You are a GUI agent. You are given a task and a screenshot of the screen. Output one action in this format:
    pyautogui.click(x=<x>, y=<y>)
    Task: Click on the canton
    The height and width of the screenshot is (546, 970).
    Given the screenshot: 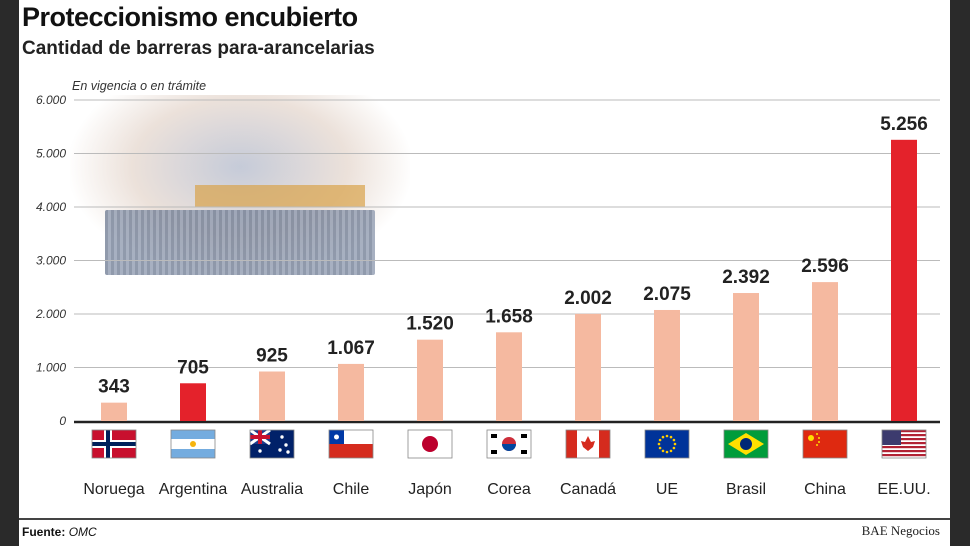 What is the action you would take?
    pyautogui.click(x=891, y=437)
    